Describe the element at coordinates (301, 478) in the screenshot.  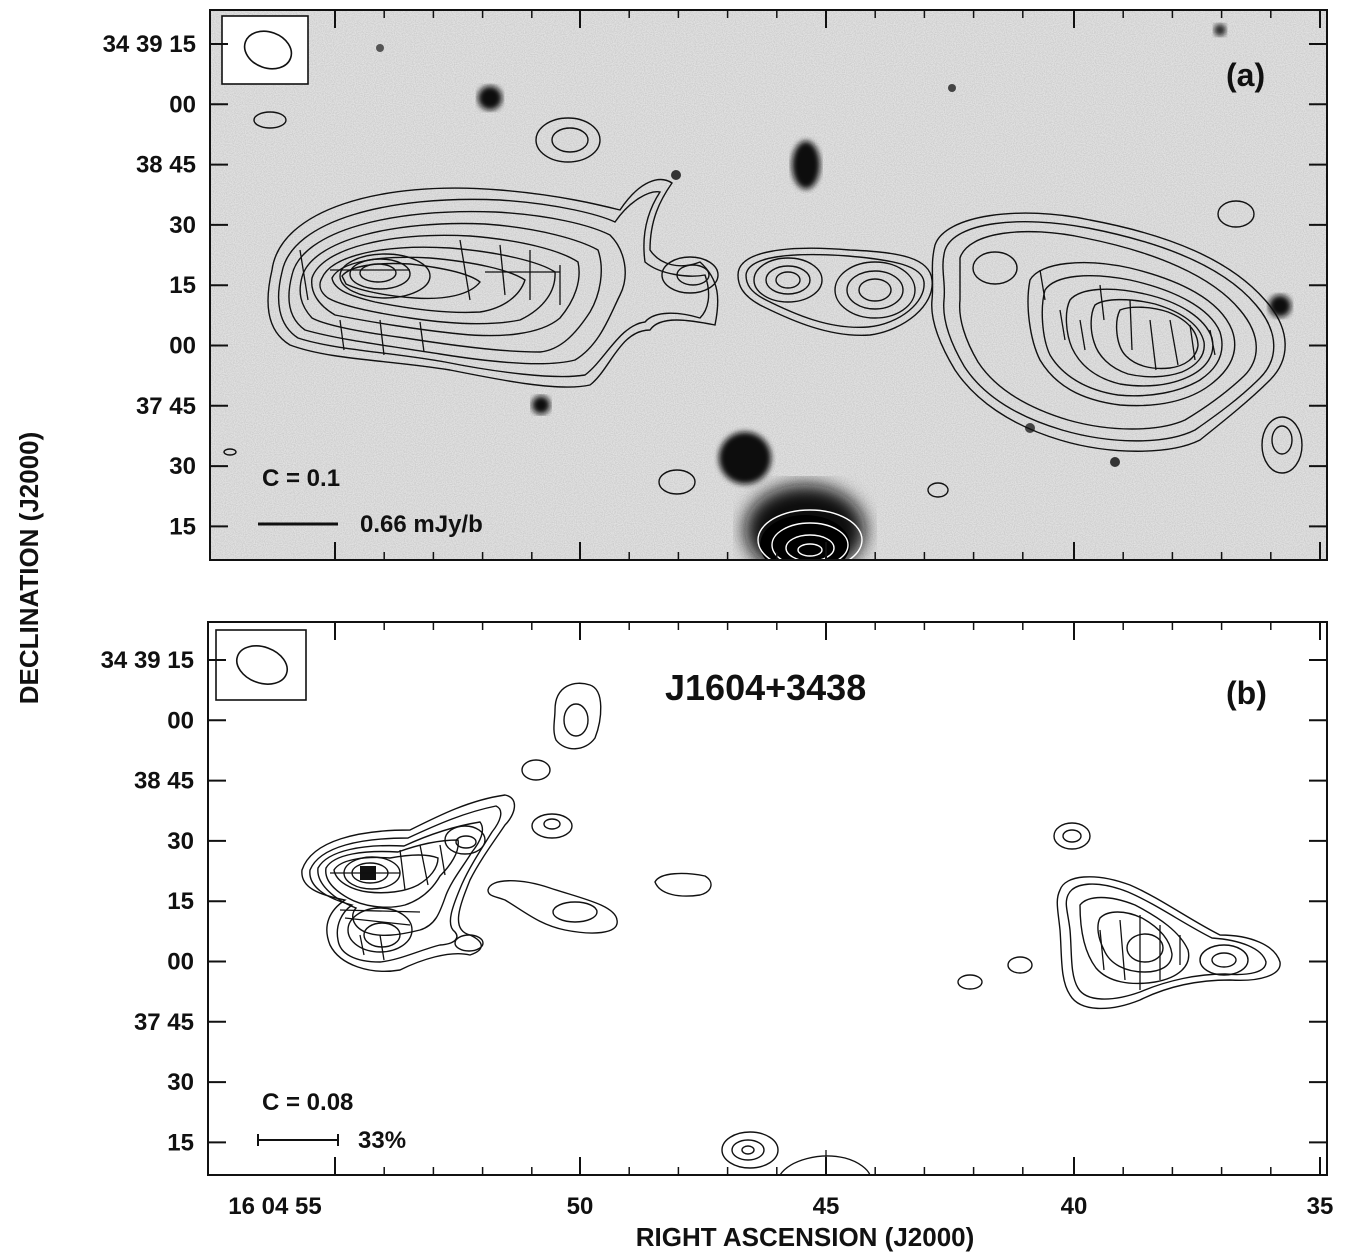
I see `contour-level-label: C = 0.1` at that location.